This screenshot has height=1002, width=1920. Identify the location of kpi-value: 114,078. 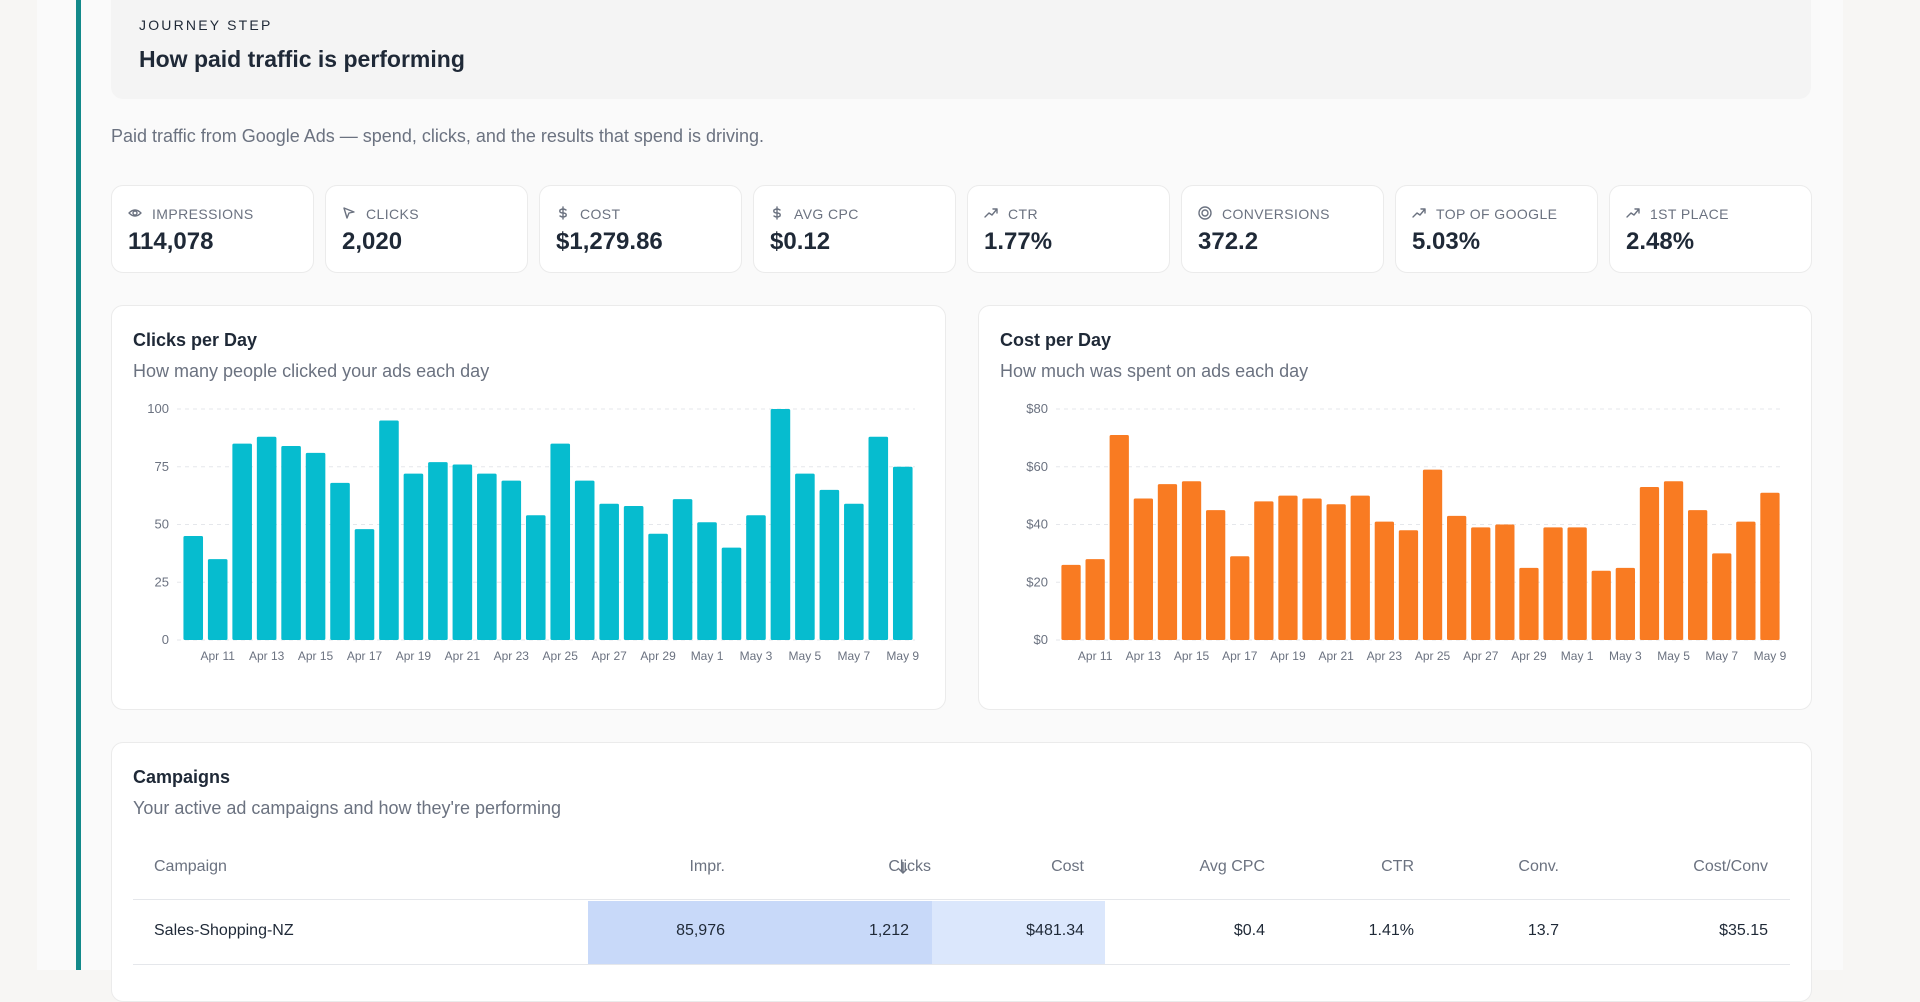
(171, 241).